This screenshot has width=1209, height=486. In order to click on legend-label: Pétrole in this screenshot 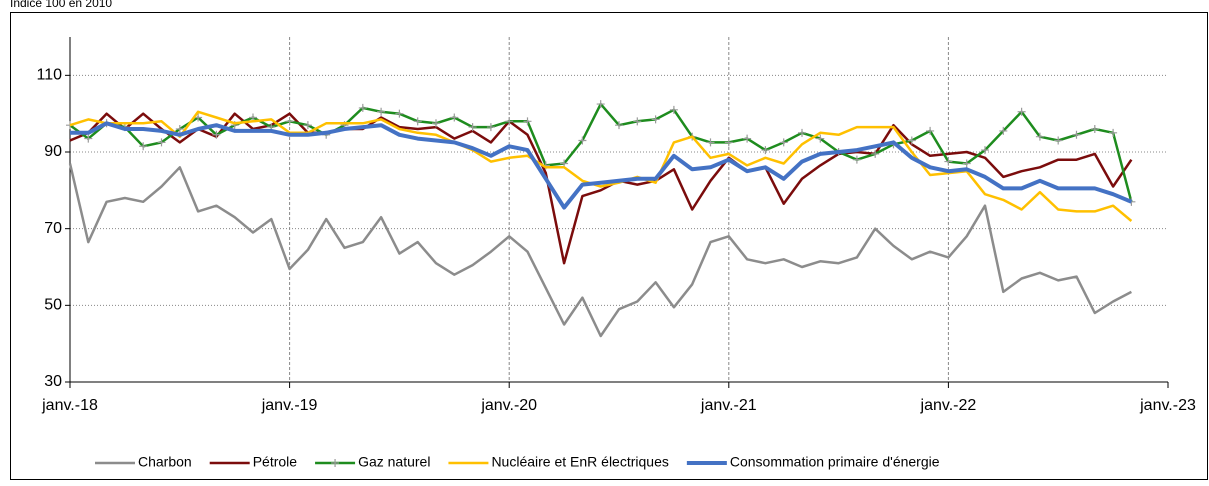, I will do `click(275, 462)`.